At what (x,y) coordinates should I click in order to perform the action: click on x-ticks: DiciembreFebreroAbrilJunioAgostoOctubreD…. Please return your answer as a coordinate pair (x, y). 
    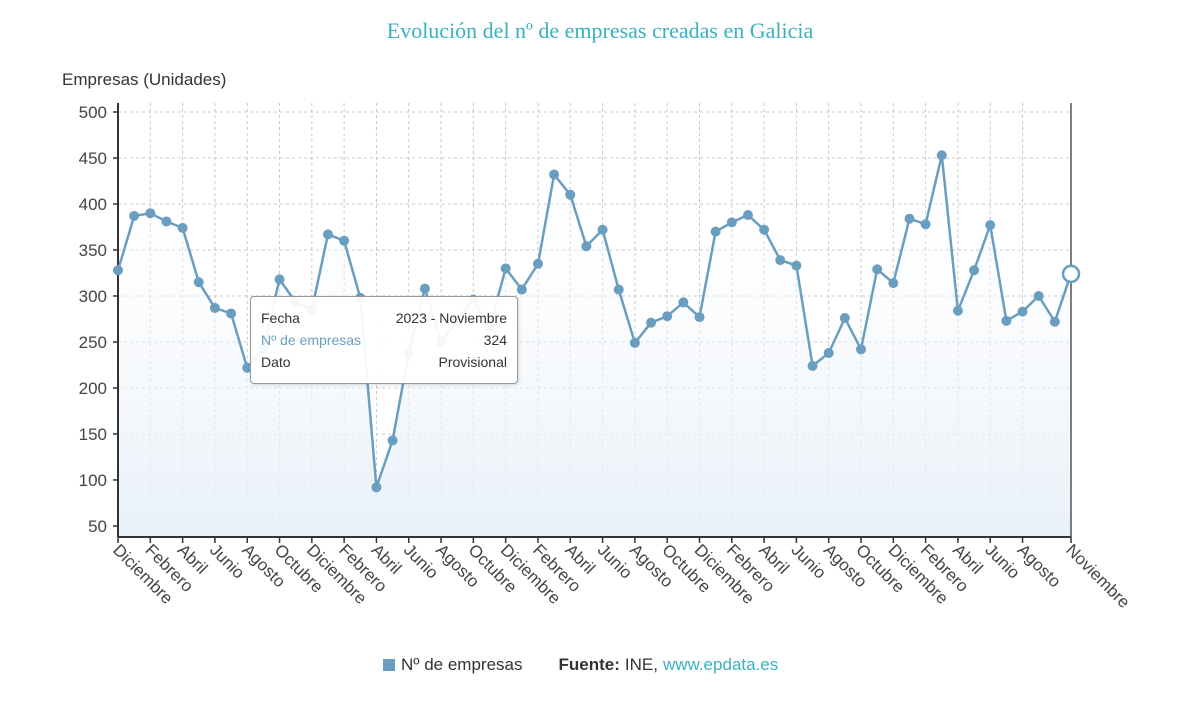
    Looking at the image, I should click on (621, 574).